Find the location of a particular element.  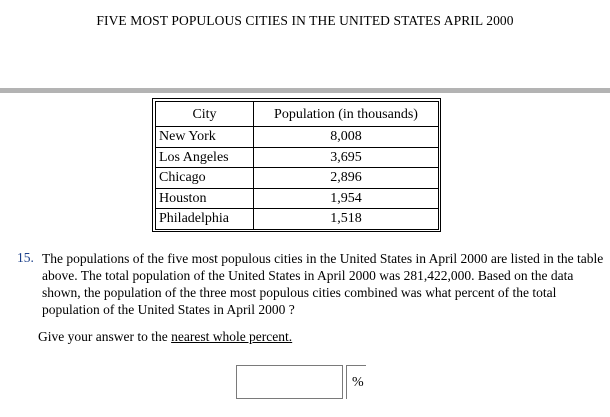

table-header-row: City Population (in thousands) is located at coordinates (297, 114).